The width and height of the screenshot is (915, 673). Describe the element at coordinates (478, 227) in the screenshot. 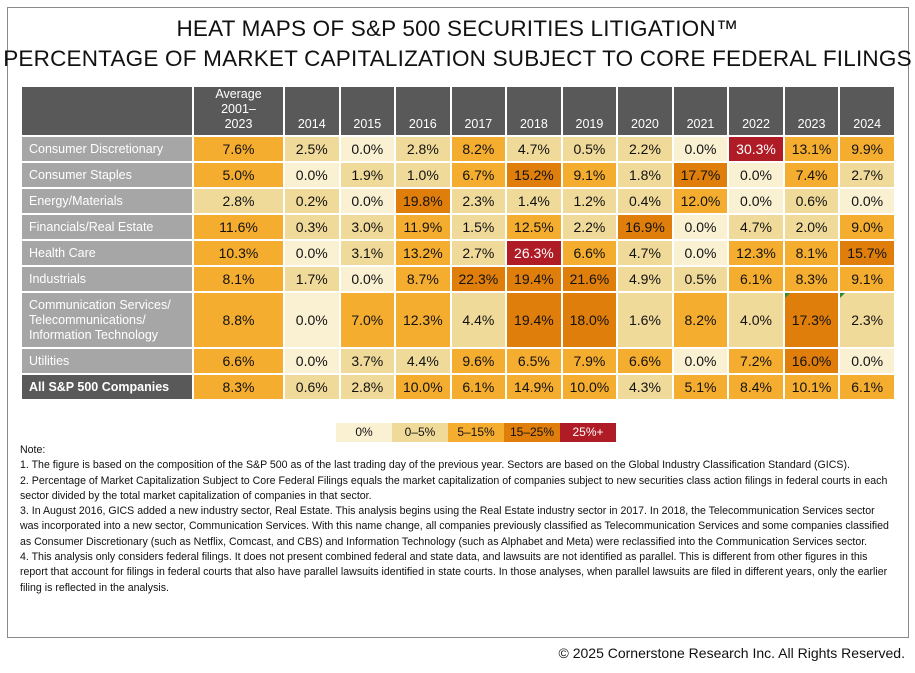

I see `heatmap-cell: 1.5%` at that location.